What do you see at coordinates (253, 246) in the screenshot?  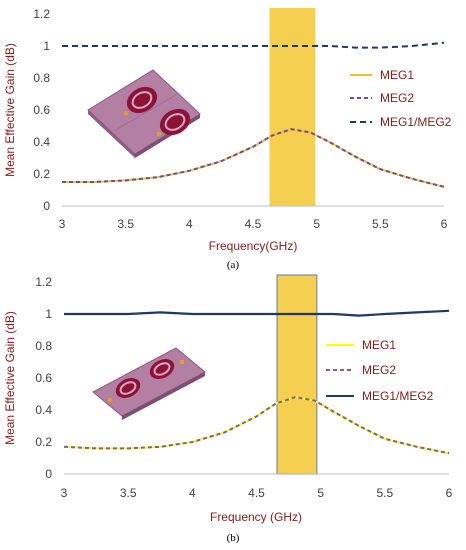 I see `x-axis-title: Frequency(GHz)` at bounding box center [253, 246].